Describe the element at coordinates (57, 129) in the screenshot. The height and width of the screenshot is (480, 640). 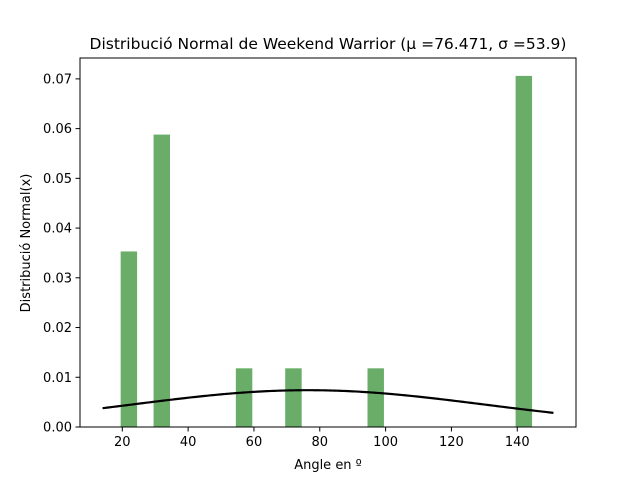
I see `y-tick-label-0.06: 0.06` at that location.